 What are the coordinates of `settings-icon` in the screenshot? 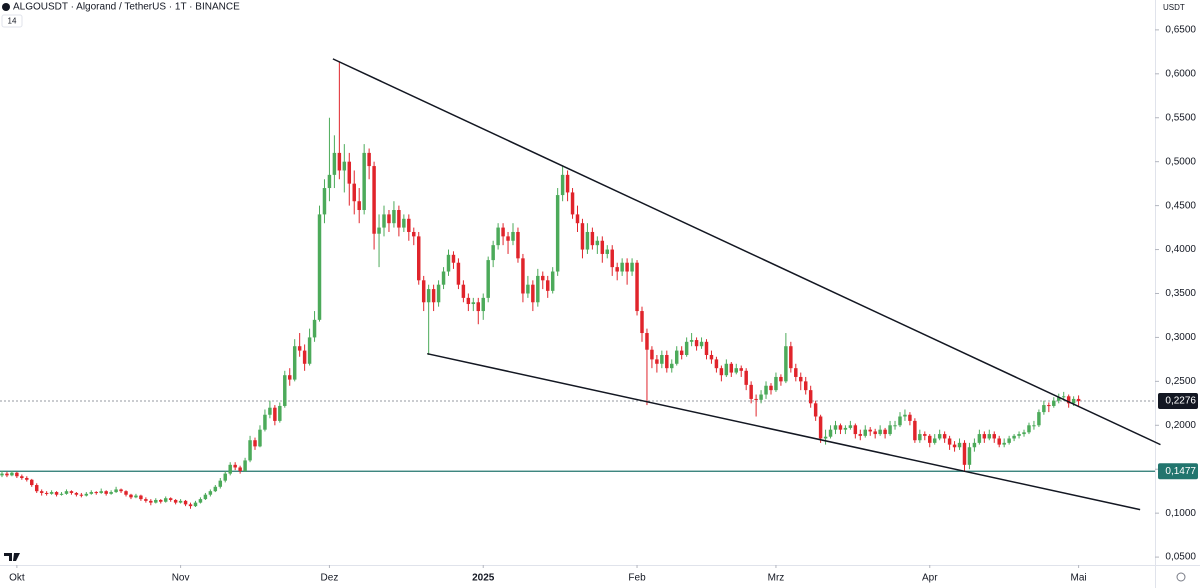 It's located at (1181, 577).